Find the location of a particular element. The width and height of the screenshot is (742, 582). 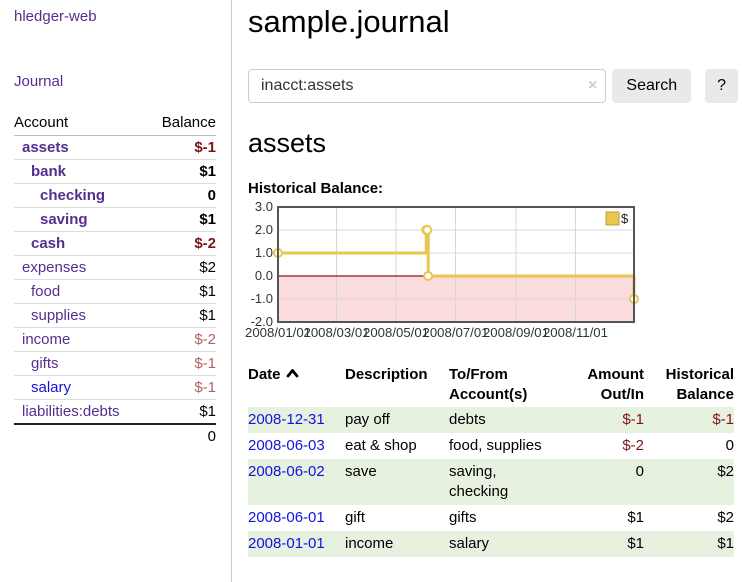

account-link-food: food is located at coordinates (46, 291).